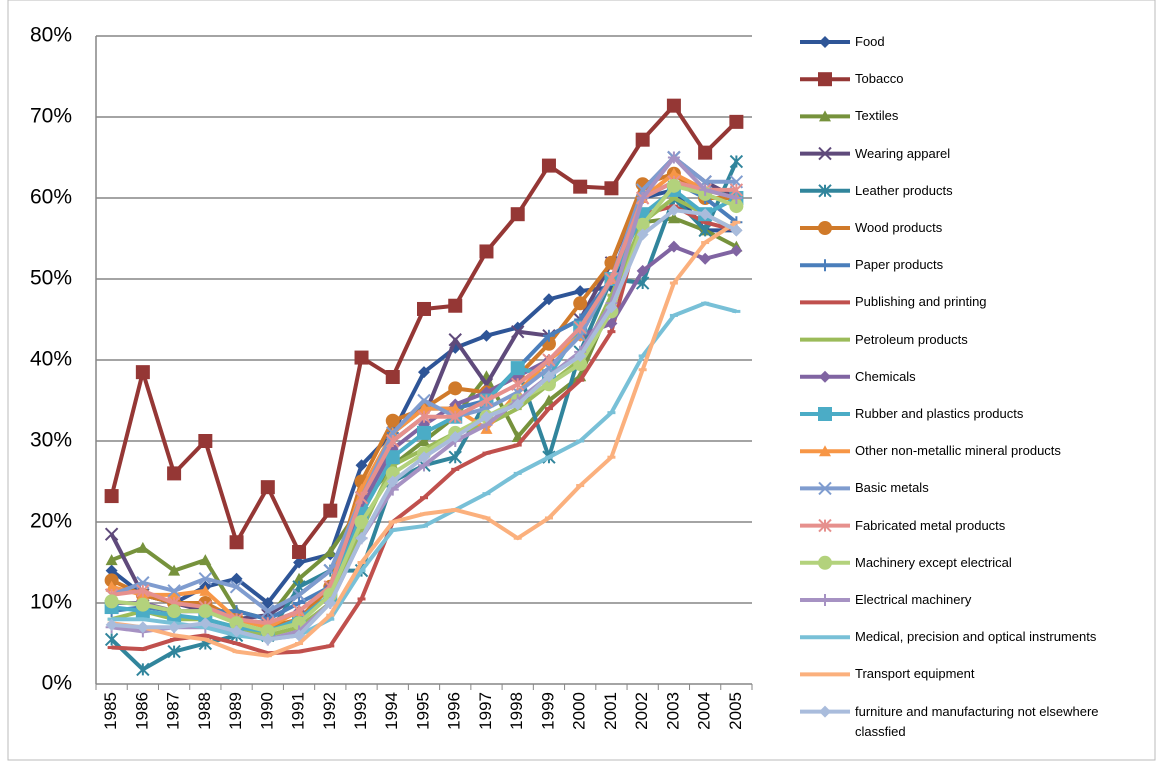  What do you see at coordinates (51, 602) in the screenshot?
I see `y-tick-label: 10%` at bounding box center [51, 602].